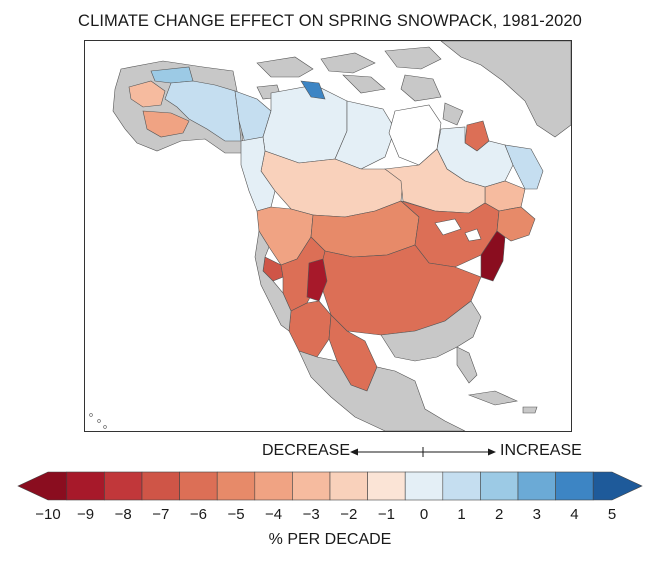 This screenshot has width=660, height=577. Describe the element at coordinates (236, 514) in the screenshot. I see `color-scale-tick-label: −5` at that location.